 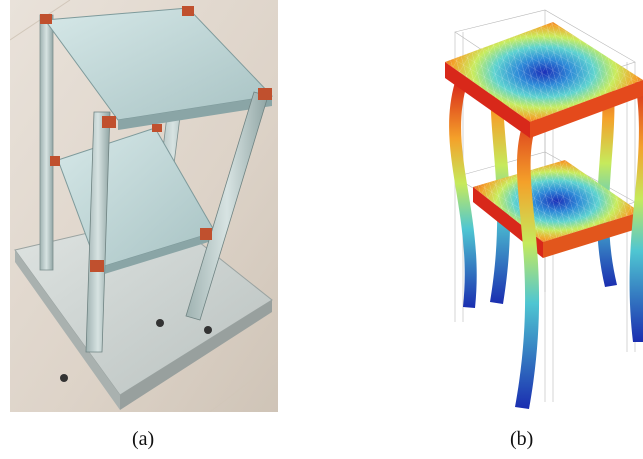 I want to click on column-back-left, so click(x=46, y=142).